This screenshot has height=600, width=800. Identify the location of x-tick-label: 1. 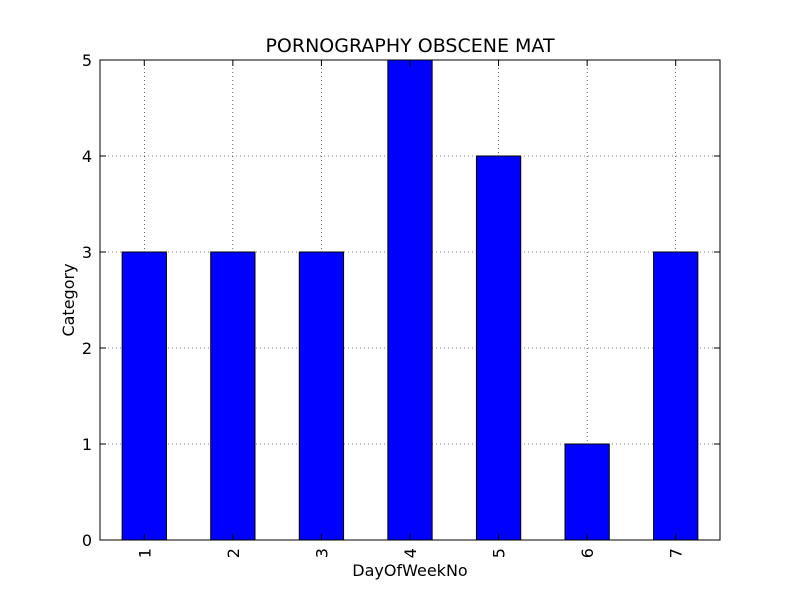
(144, 553).